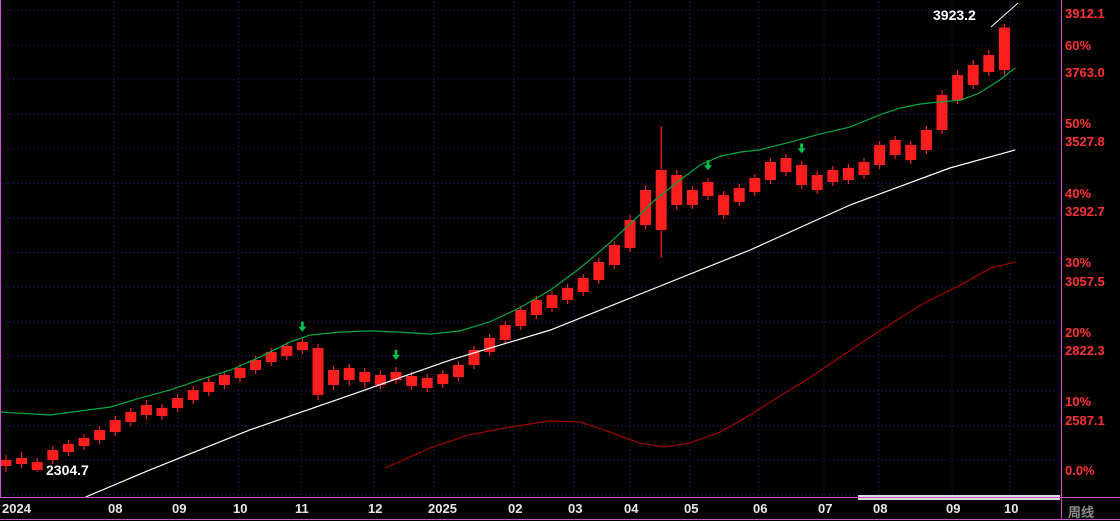  I want to click on percent-axis-label: 60%, so click(1078, 45).